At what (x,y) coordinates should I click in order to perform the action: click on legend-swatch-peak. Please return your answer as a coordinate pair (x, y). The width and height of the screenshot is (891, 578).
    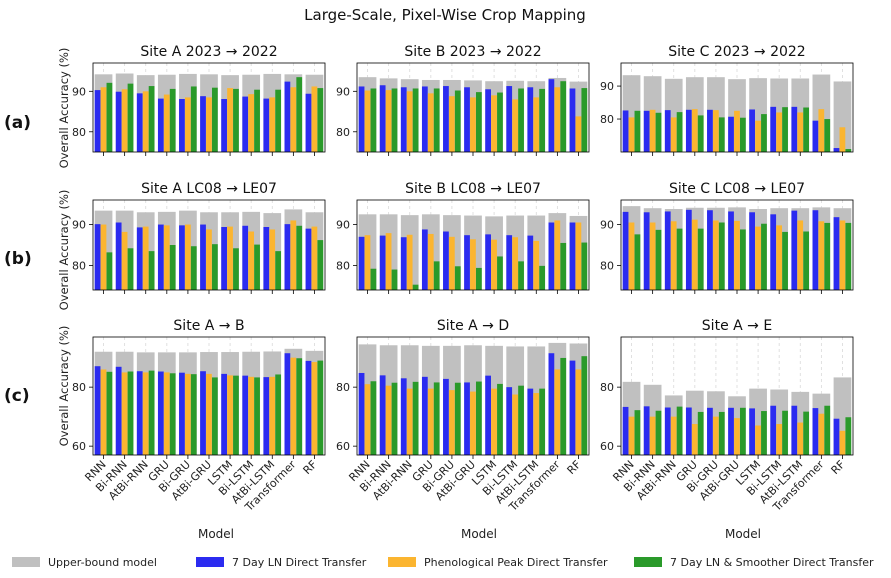
    Looking at the image, I should click on (402, 562).